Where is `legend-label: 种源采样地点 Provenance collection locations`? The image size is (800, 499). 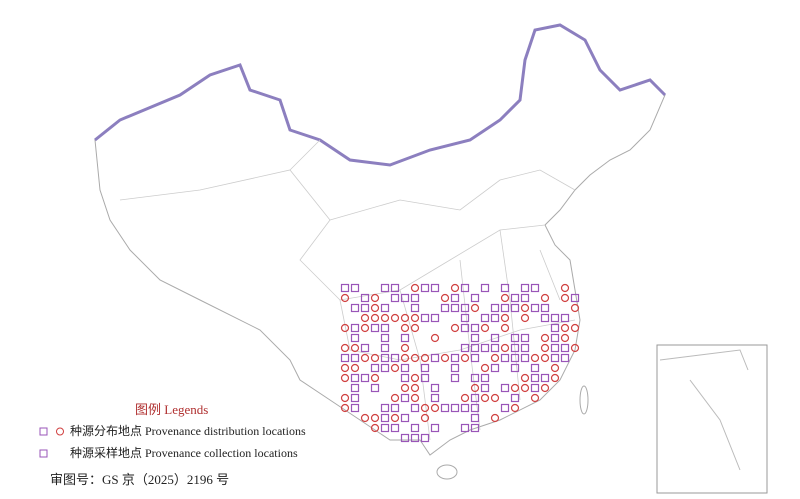
legend-label: 种源采样地点 Provenance collection locations is located at coordinates (184, 452).